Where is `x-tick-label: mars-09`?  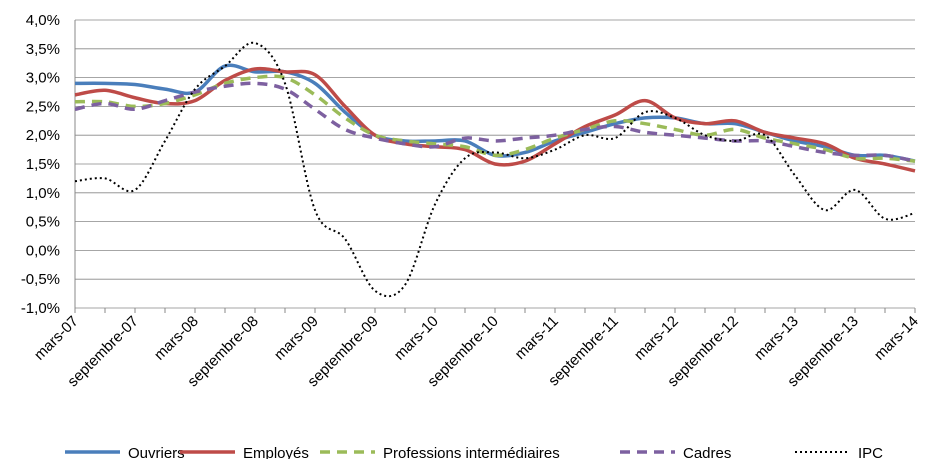
x-tick-label: mars-09 is located at coordinates (296, 338).